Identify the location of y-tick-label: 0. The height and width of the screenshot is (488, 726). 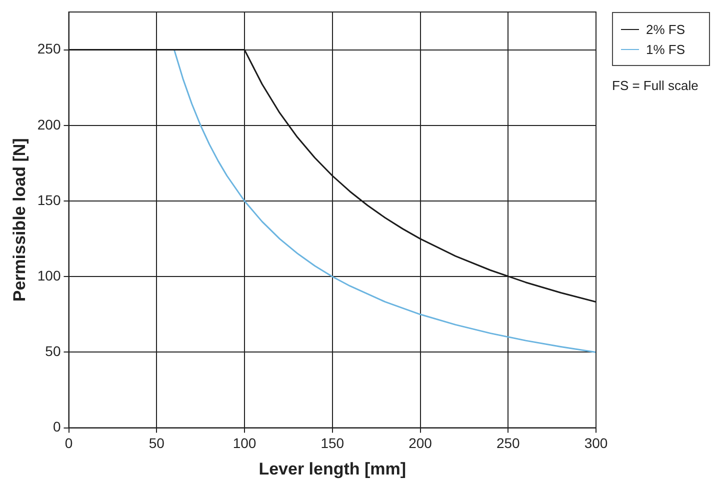
(56, 426).